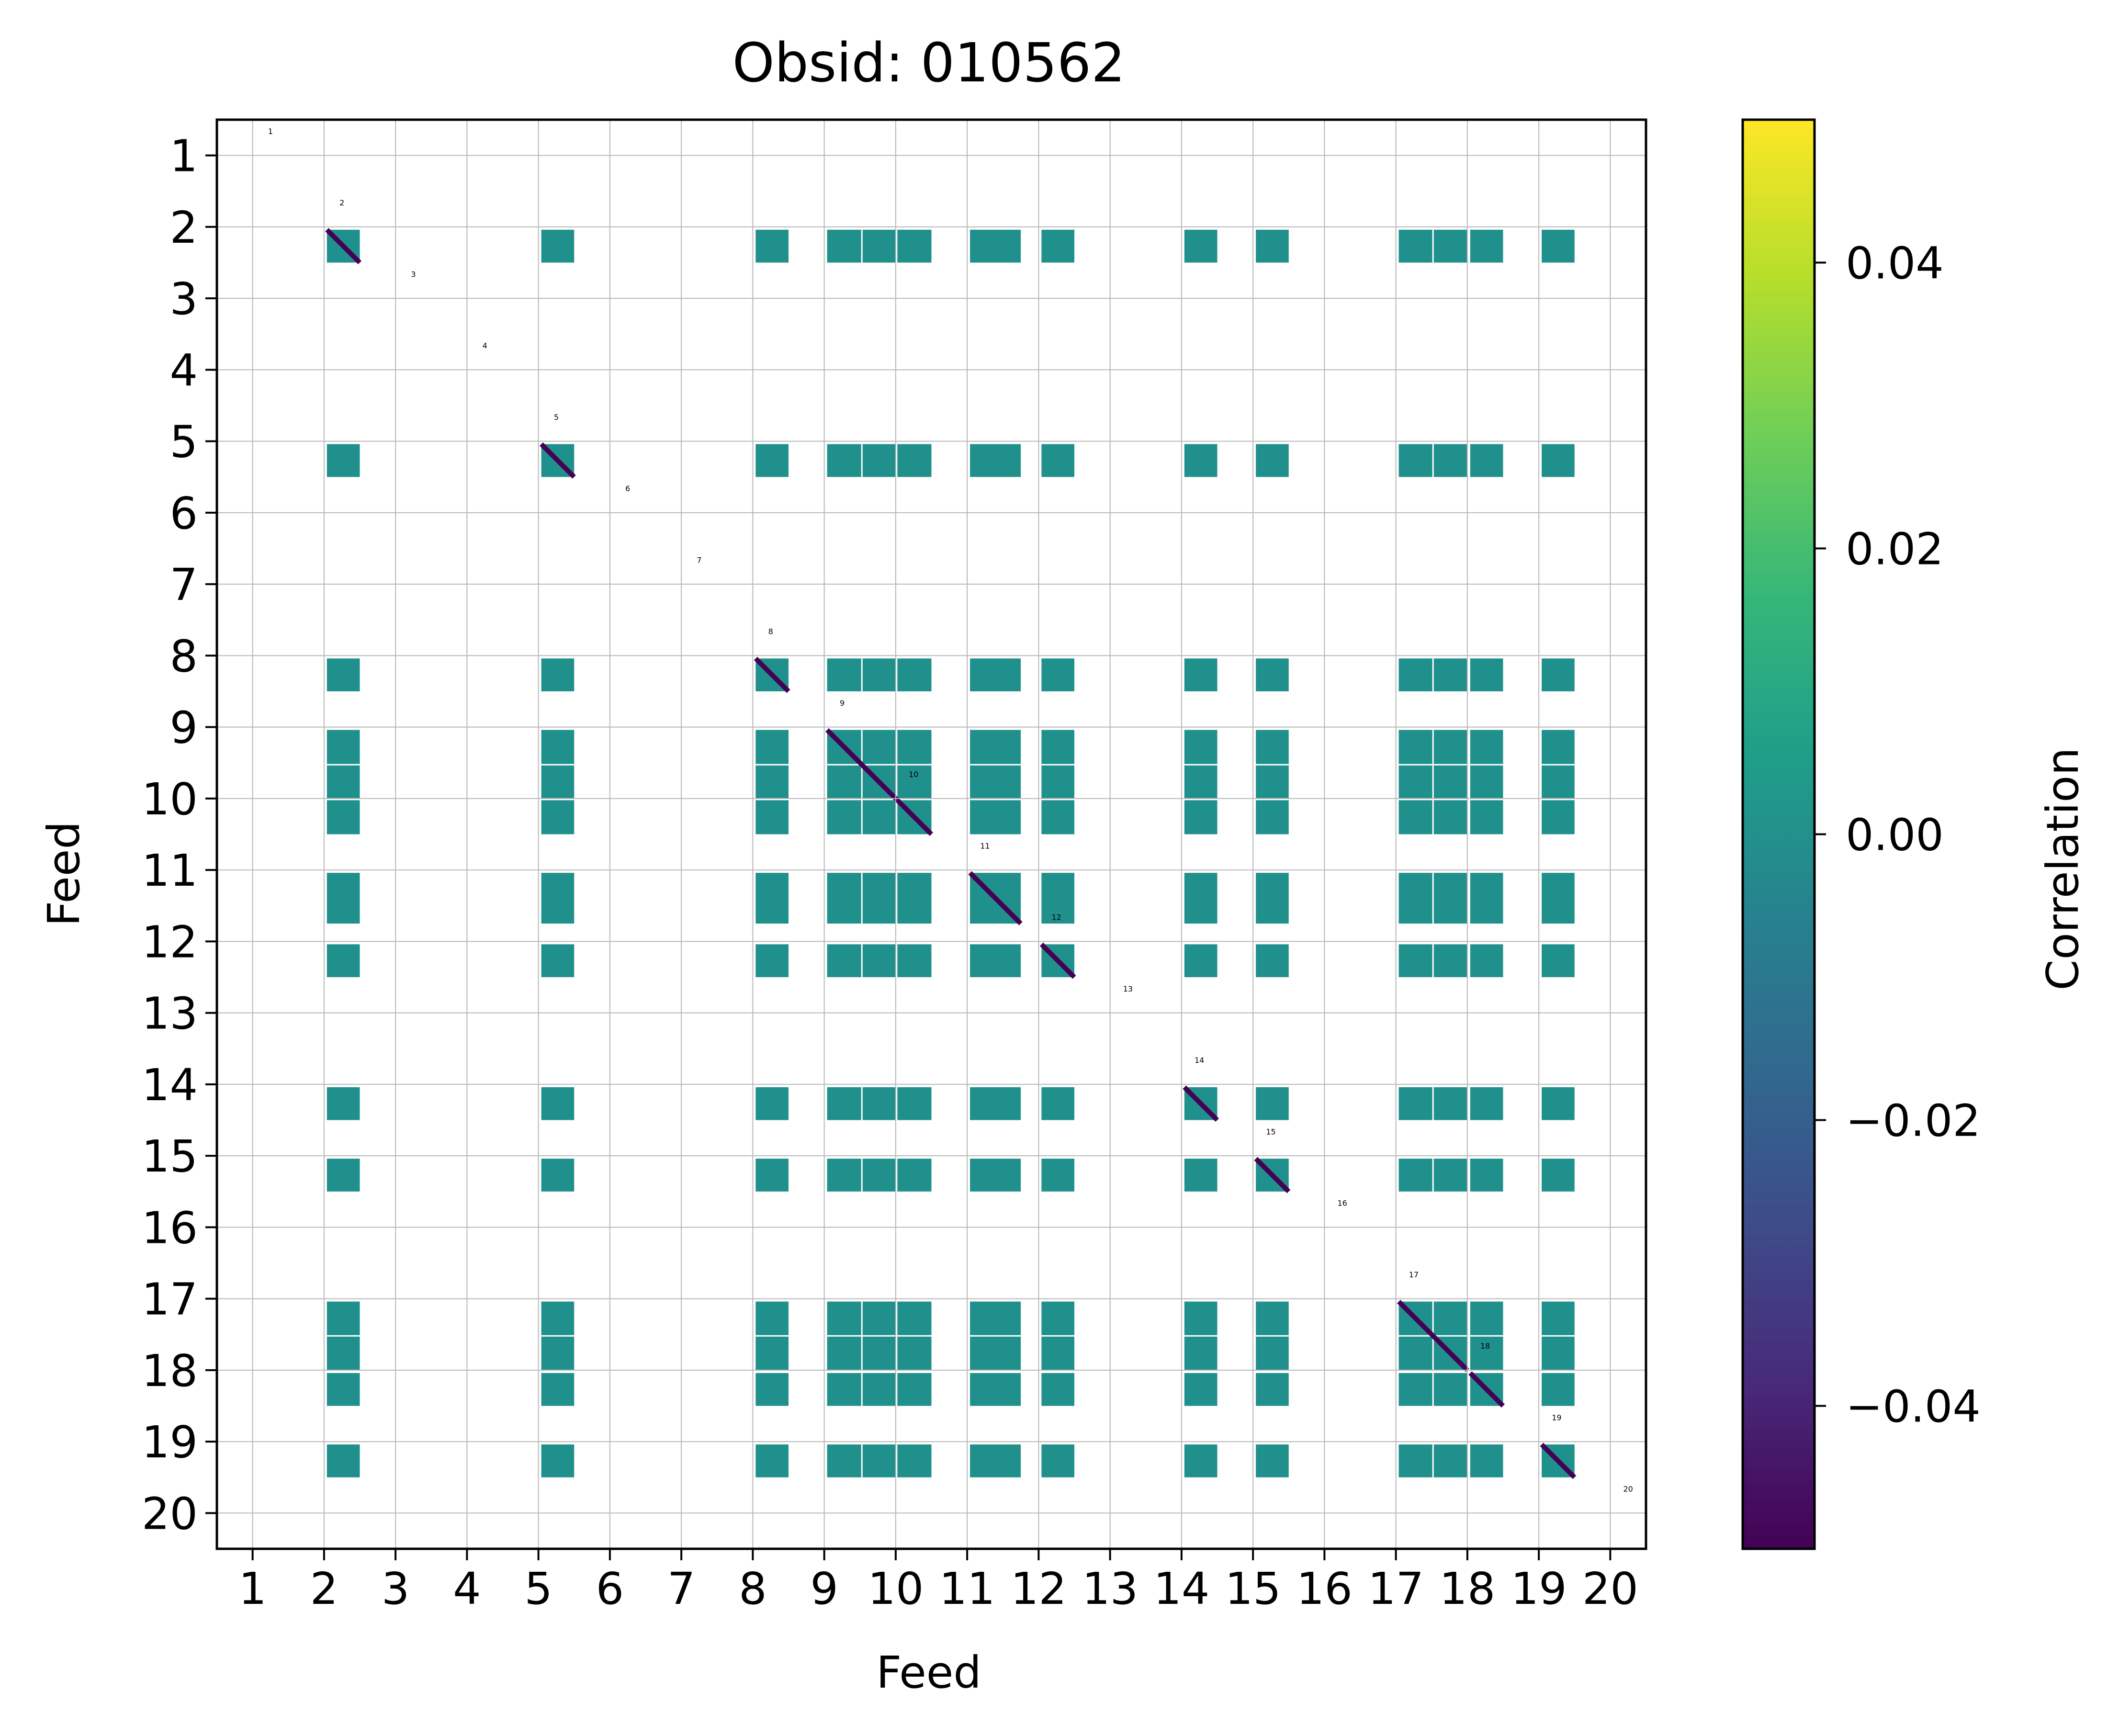  What do you see at coordinates (270, 131) in the screenshot?
I see `diagonal-feed-label: 1` at bounding box center [270, 131].